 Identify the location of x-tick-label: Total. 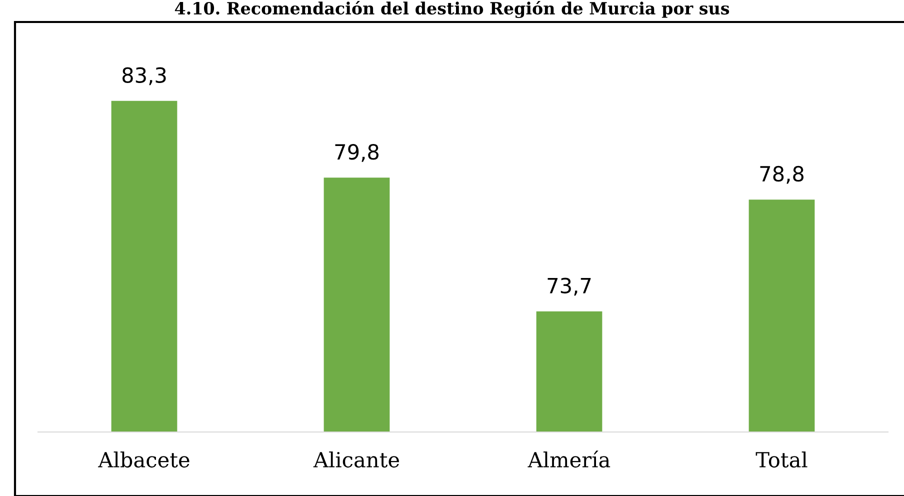
(782, 459).